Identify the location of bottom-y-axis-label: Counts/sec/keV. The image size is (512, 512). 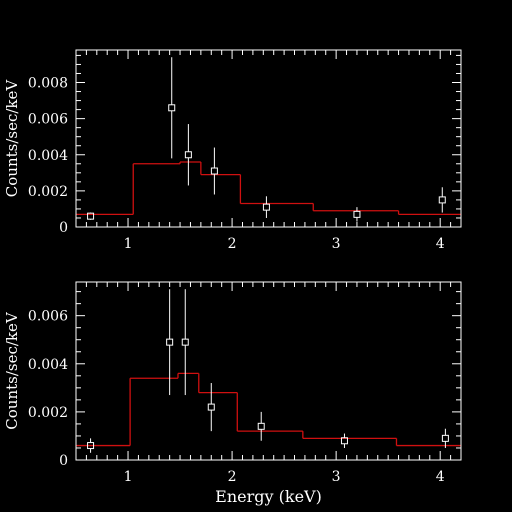
(12, 370).